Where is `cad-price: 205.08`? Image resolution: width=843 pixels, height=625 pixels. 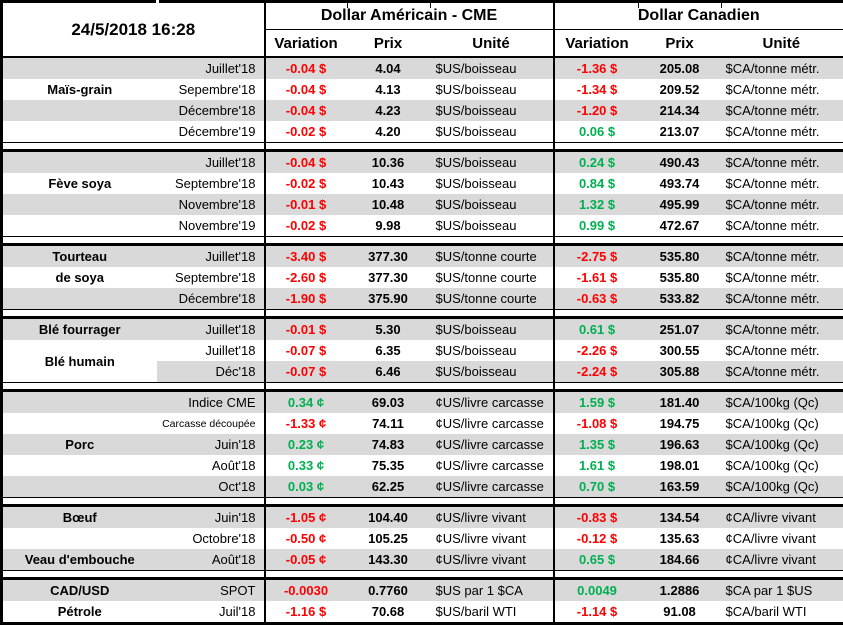 cad-price: 205.08 is located at coordinates (680, 68).